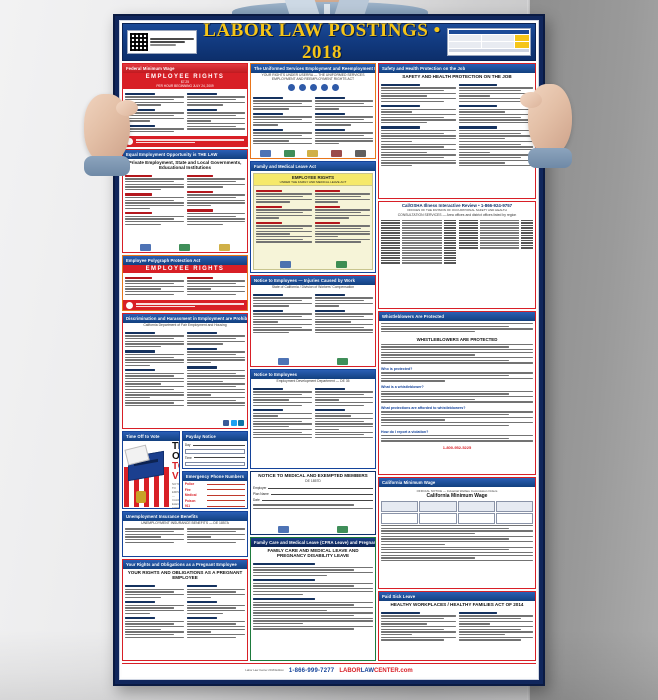 The image size is (658, 700). What do you see at coordinates (139, 42) in the screenshot?
I see `qr-code-icon` at bounding box center [139, 42].